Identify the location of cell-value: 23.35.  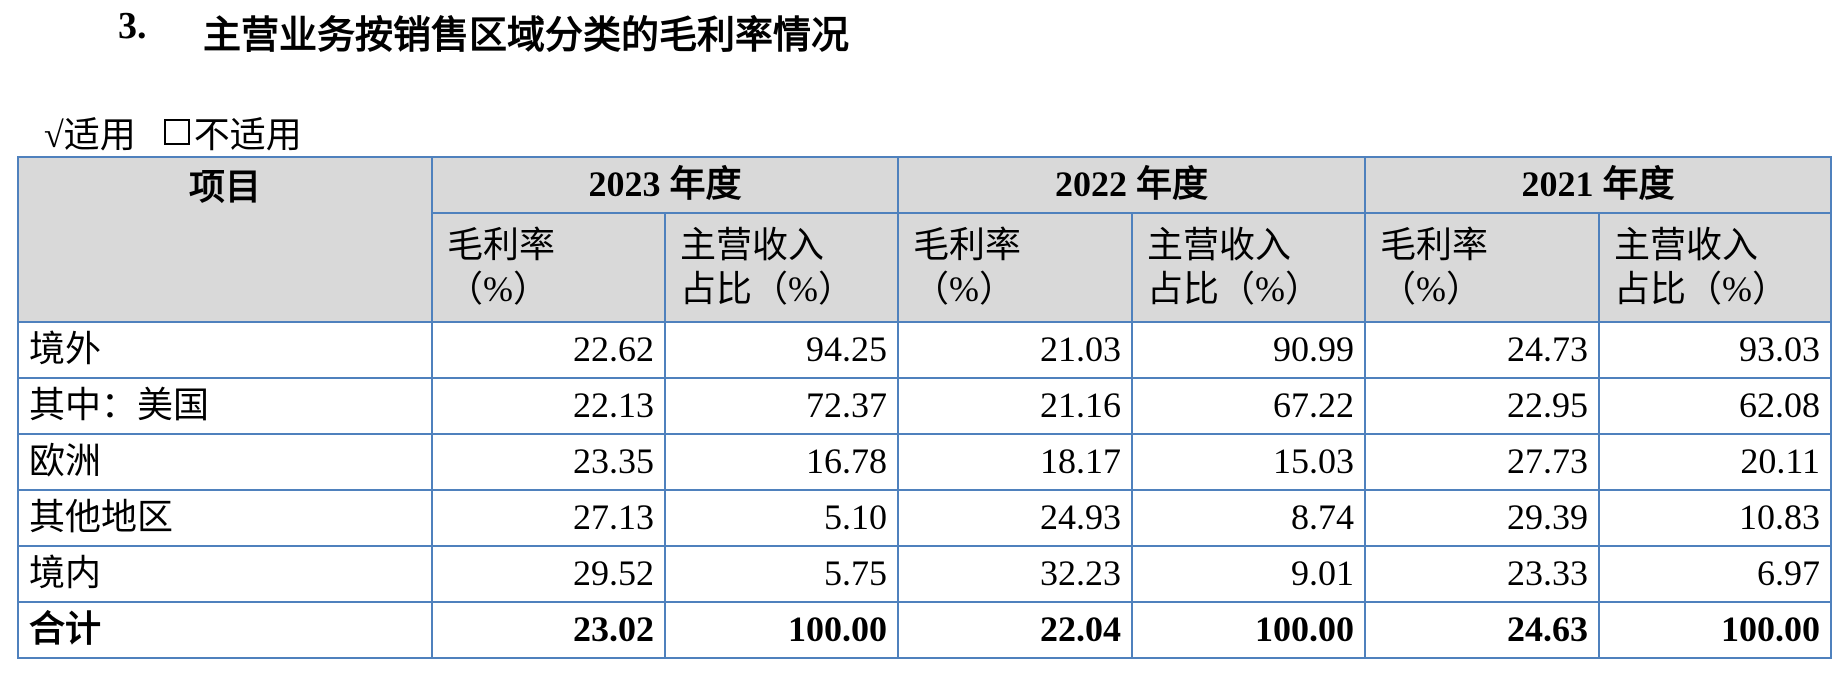
(548, 462).